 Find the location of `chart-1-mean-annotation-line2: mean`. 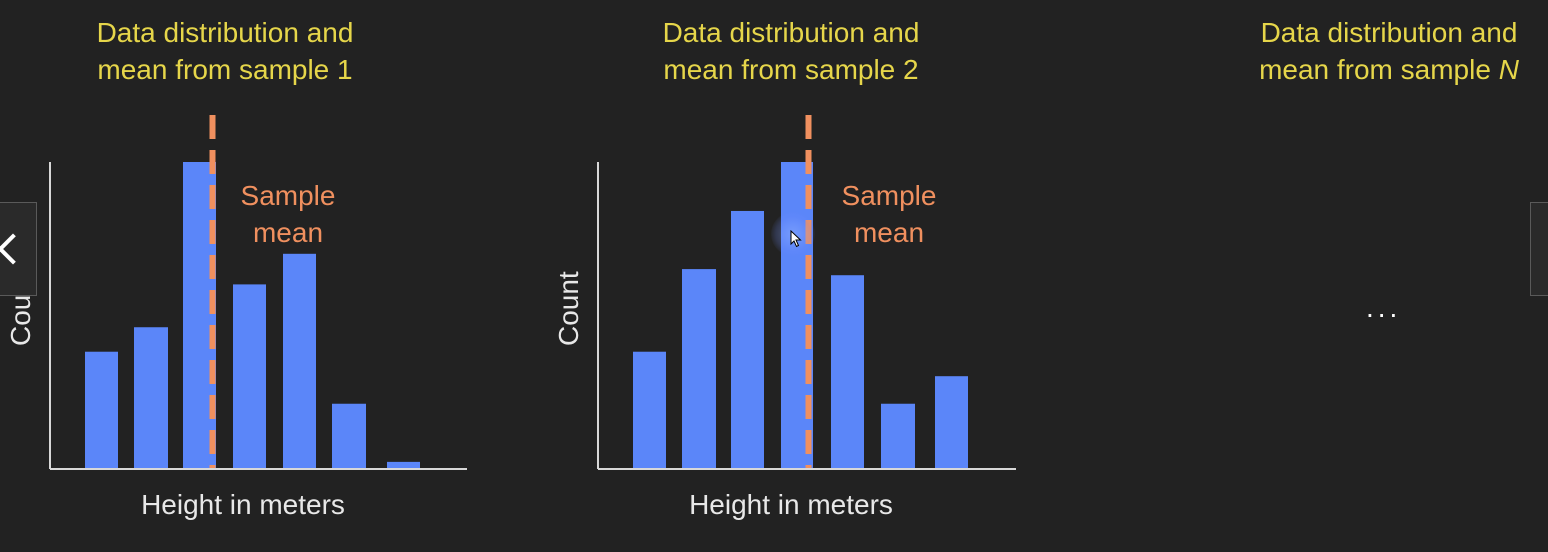

chart-1-mean-annotation-line2: mean is located at coordinates (288, 232).